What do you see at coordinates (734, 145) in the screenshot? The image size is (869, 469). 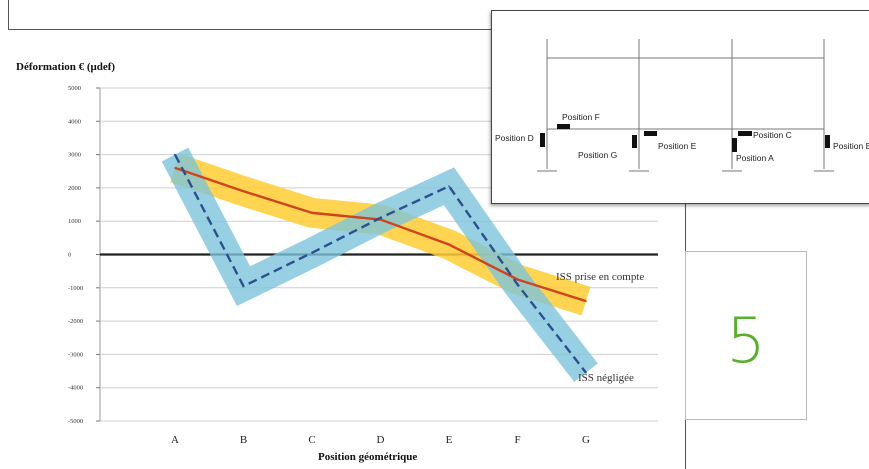 I see `gauge-a` at bounding box center [734, 145].